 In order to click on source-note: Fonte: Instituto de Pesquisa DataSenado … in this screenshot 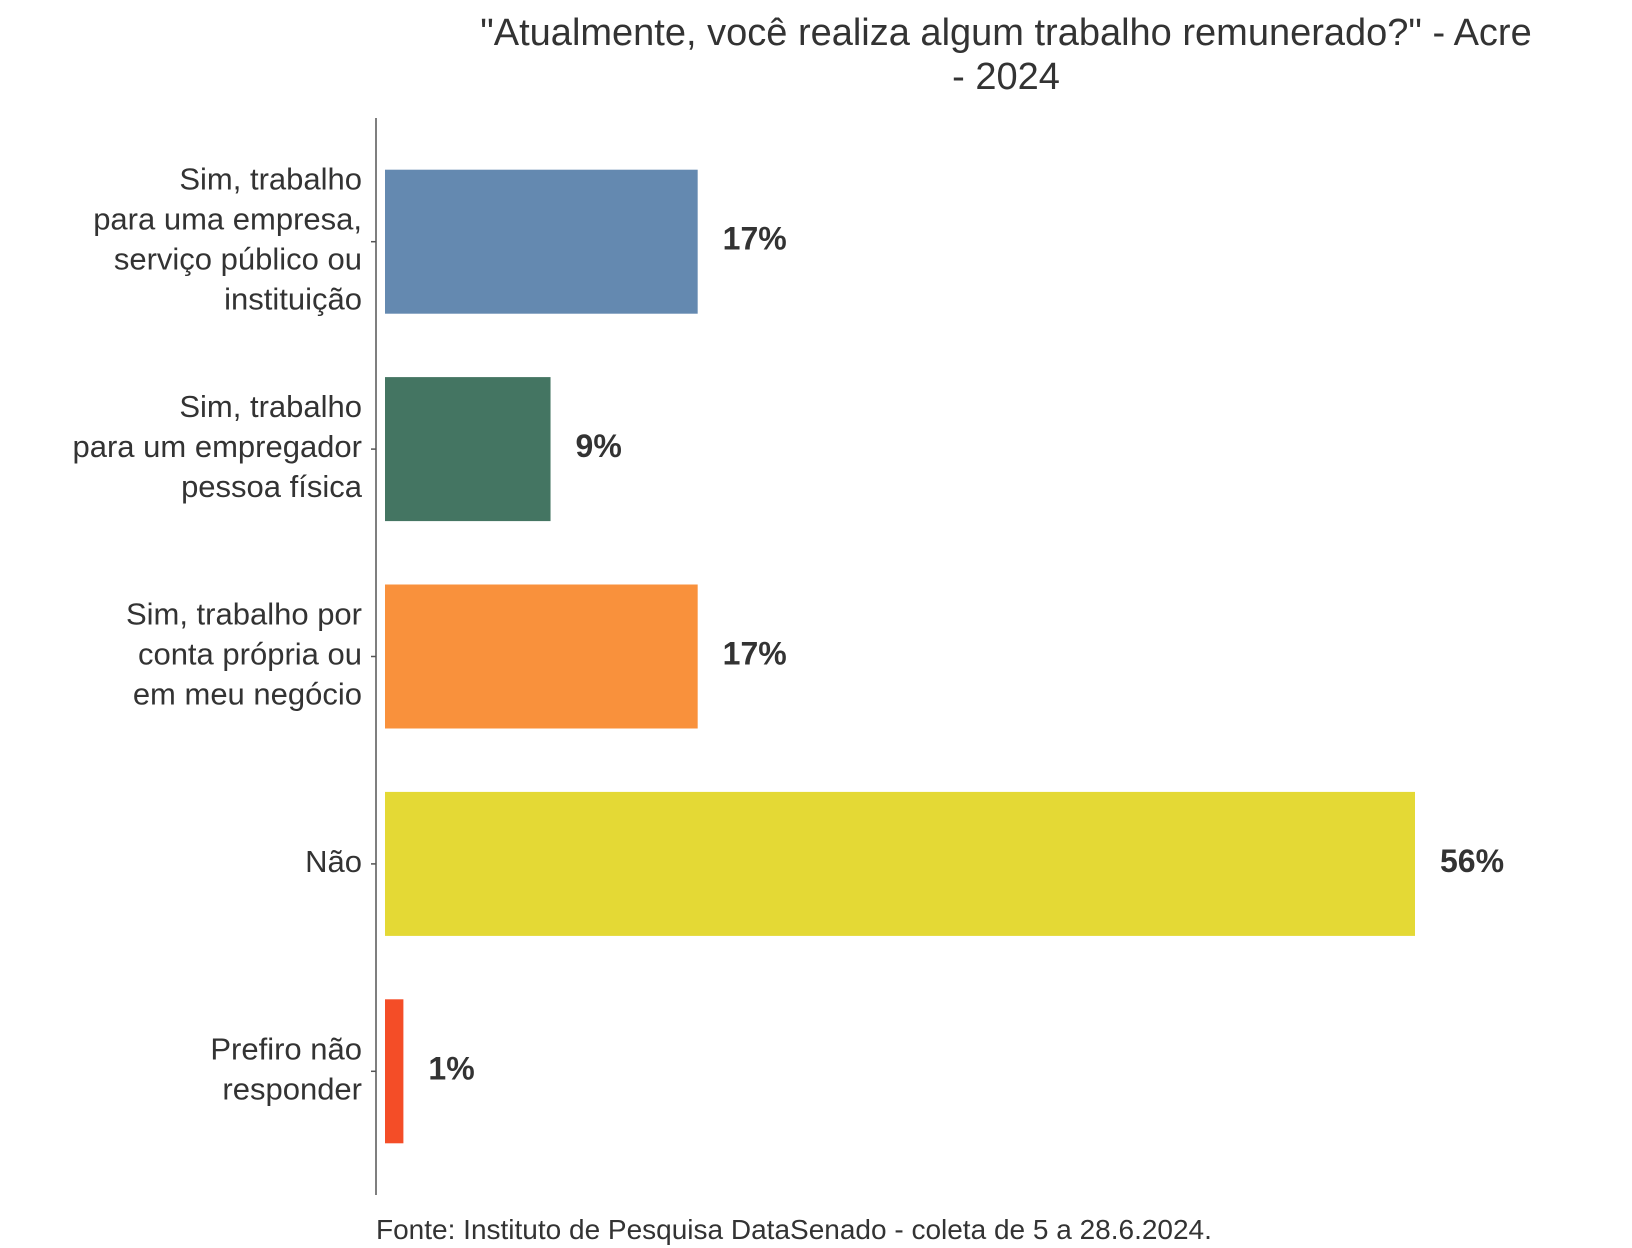, I will do `click(794, 1229)`.